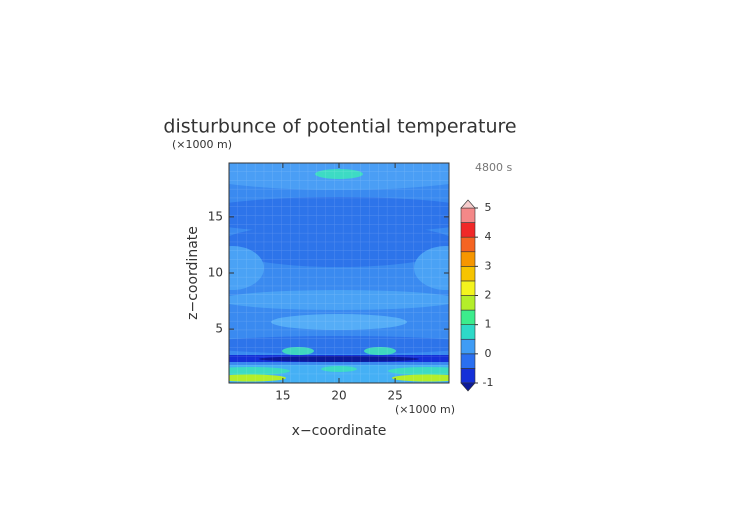 The width and height of the screenshot is (752, 532). I want to click on x-axis-label: x−coordinate, so click(339, 431).